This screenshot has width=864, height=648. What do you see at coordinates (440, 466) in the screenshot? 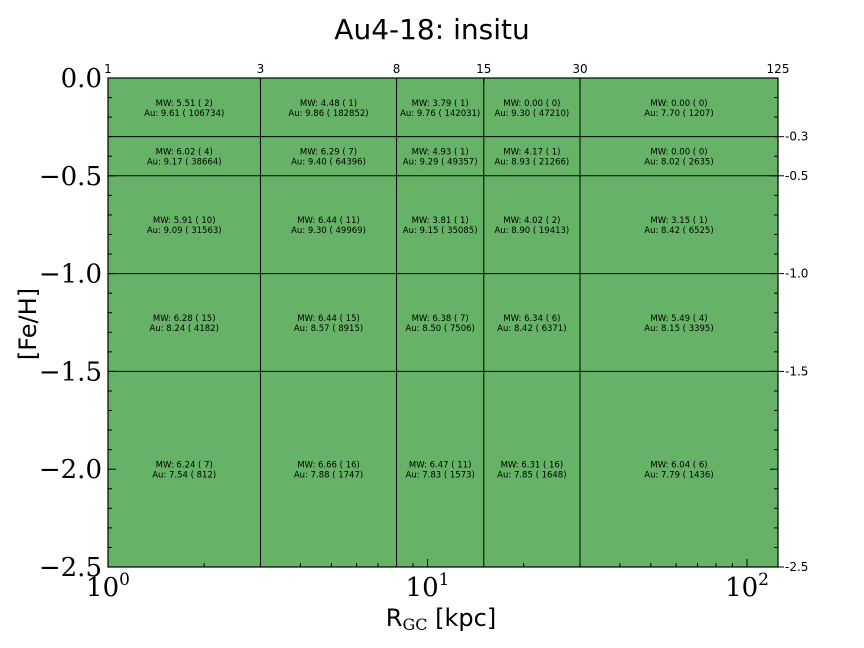
I see `cell-mw-label: MW: 6.47 ( 11)` at bounding box center [440, 466].